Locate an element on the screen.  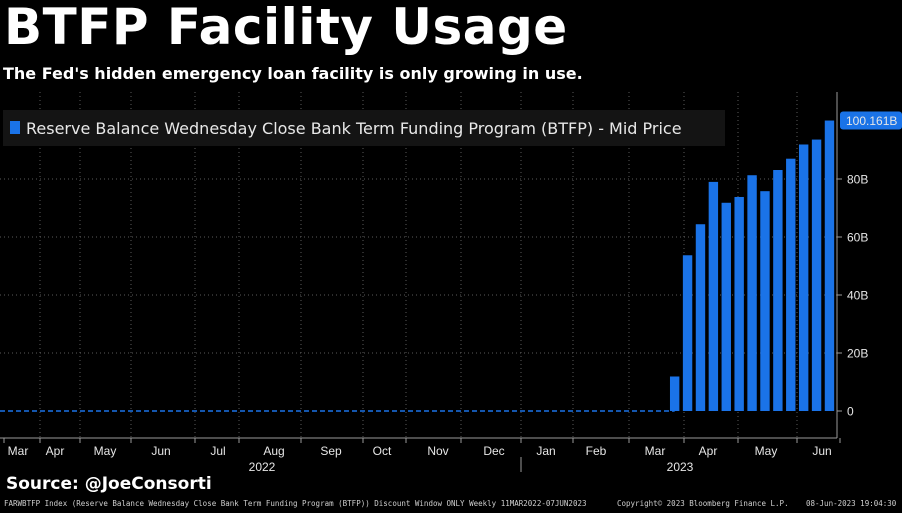
x-month-label: Jan is located at coordinates (545, 451).